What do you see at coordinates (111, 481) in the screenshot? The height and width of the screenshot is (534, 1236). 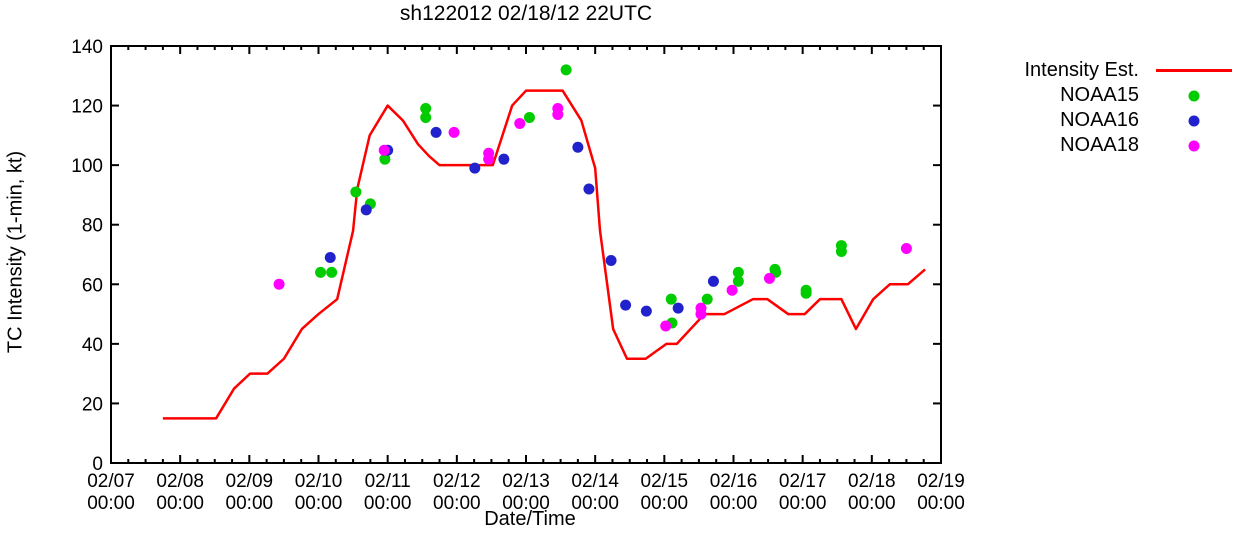 I see `svg-text: 02/07` at bounding box center [111, 481].